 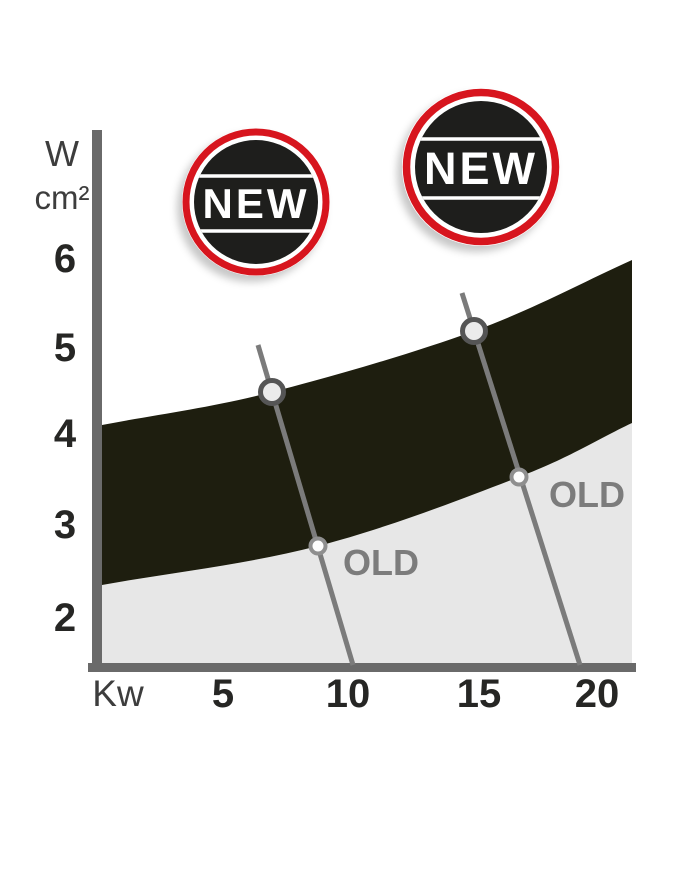 I want to click on old-callout-label-right: OLD, so click(x=587, y=494).